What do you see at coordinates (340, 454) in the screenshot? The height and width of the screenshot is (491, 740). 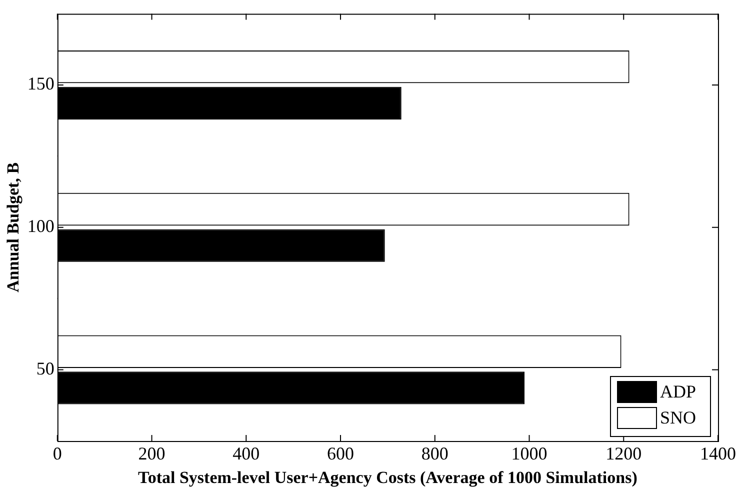 I see `x-tick-label: 600` at bounding box center [340, 454].